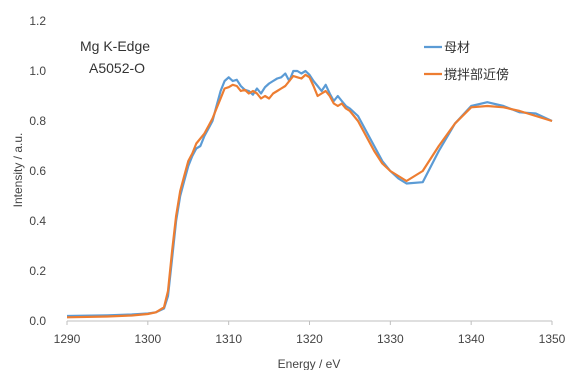 This screenshot has width=568, height=370. What do you see at coordinates (476, 75) in the screenshot?
I see `legend-label-stir-zone: 撹拌部近傍` at bounding box center [476, 75].